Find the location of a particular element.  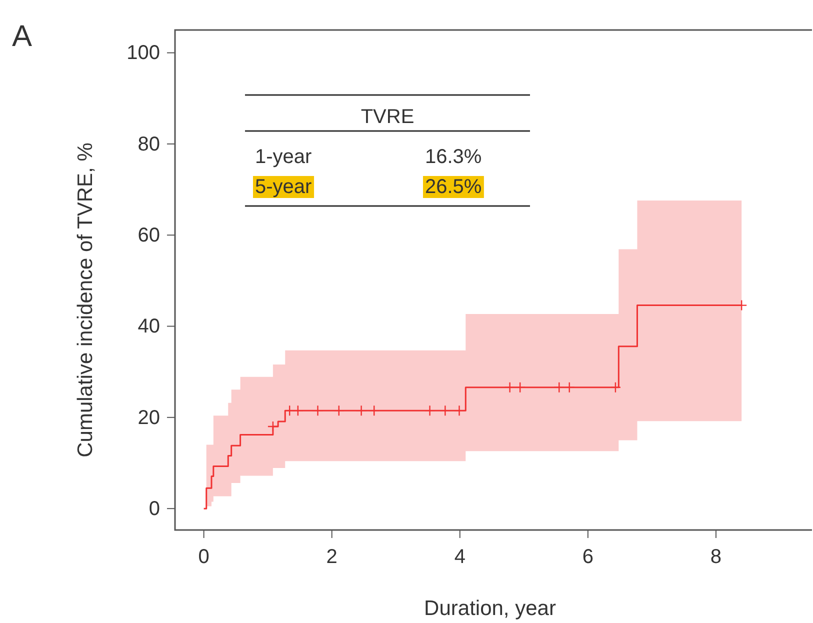

annotation: 1-year is located at coordinates (283, 157).